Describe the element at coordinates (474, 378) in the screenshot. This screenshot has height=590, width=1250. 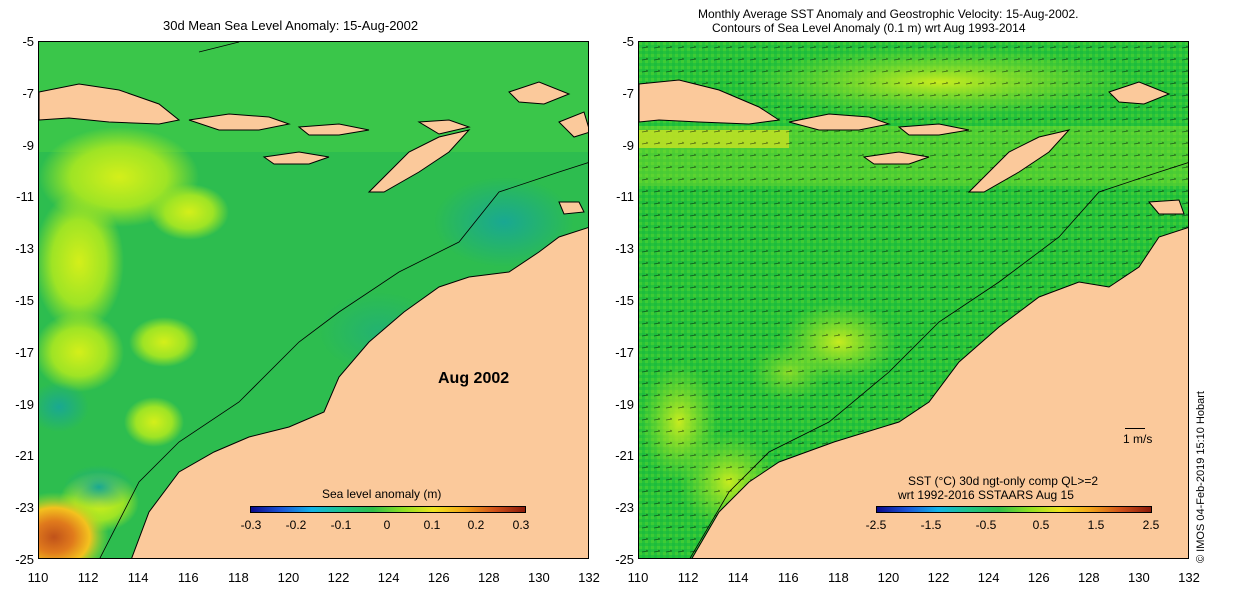
I see `left-map-date-label: Aug 2002` at that location.